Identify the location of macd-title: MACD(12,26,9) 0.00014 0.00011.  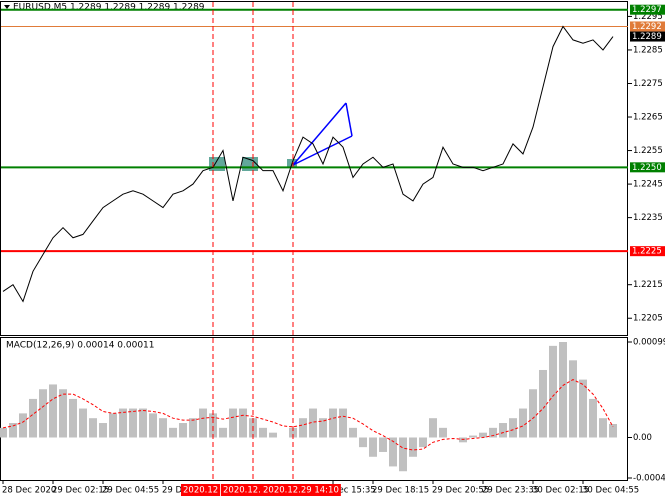
(80, 346).